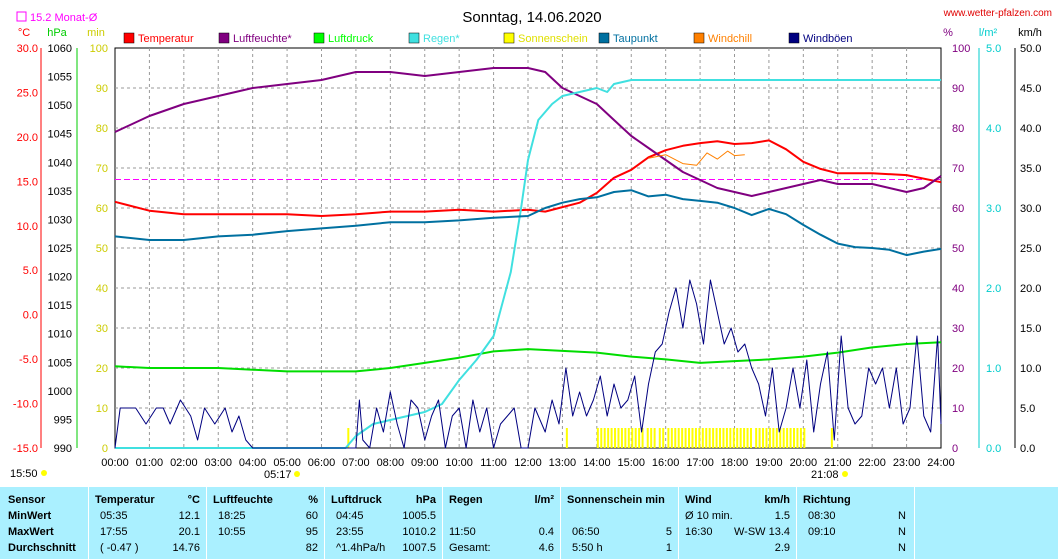 This screenshot has height=559, width=1058. What do you see at coordinates (1030, 33) in the screenshot?
I see `wind-unit-label: km/h` at bounding box center [1030, 33].